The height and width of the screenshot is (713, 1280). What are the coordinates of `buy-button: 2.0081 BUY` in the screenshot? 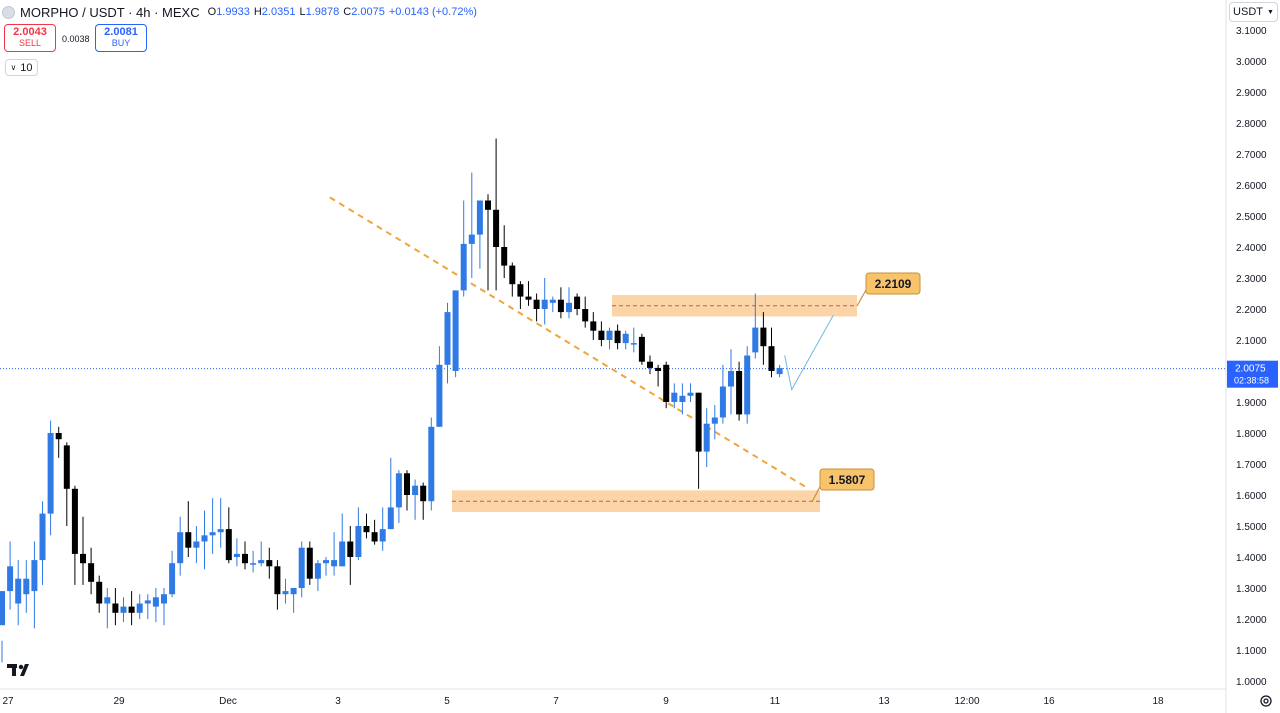 It's located at (121, 38).